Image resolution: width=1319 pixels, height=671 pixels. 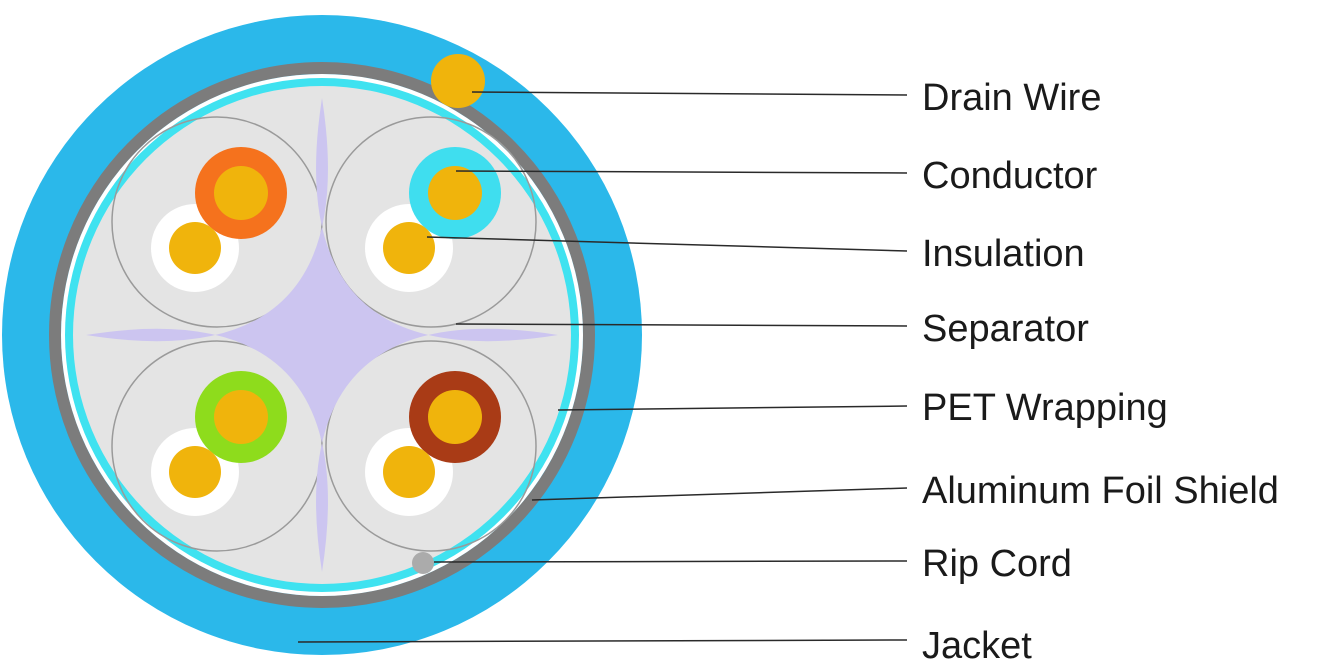 What do you see at coordinates (1003, 254) in the screenshot?
I see `label-insulation: Insulation` at bounding box center [1003, 254].